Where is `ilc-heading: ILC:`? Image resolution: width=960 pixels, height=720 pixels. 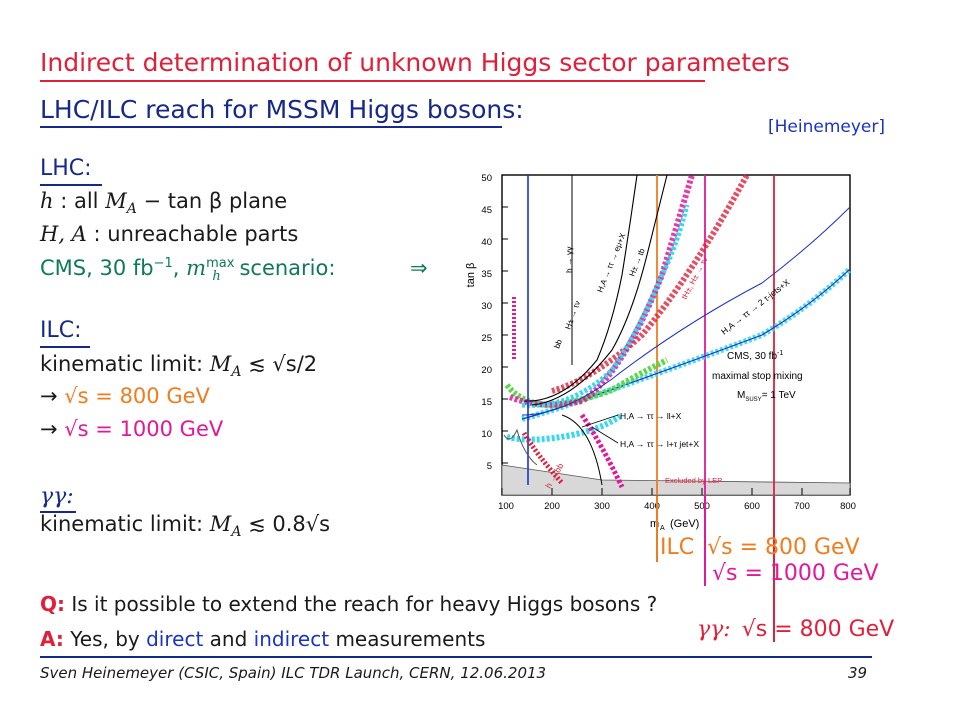
ilc-heading: ILC: is located at coordinates (61, 330).